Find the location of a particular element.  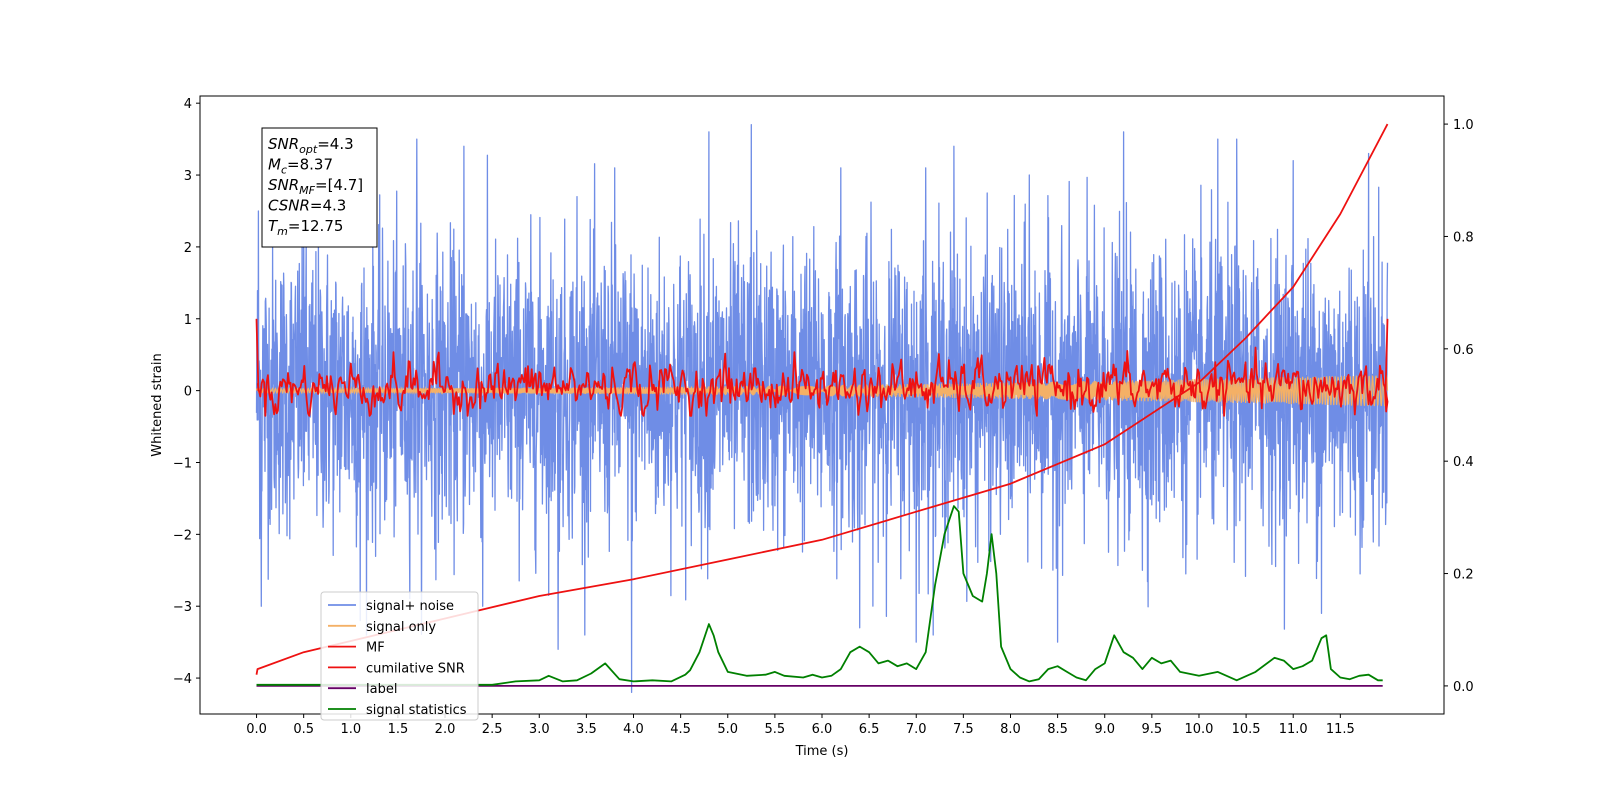

x-tick-label: 0.0 is located at coordinates (256, 729).